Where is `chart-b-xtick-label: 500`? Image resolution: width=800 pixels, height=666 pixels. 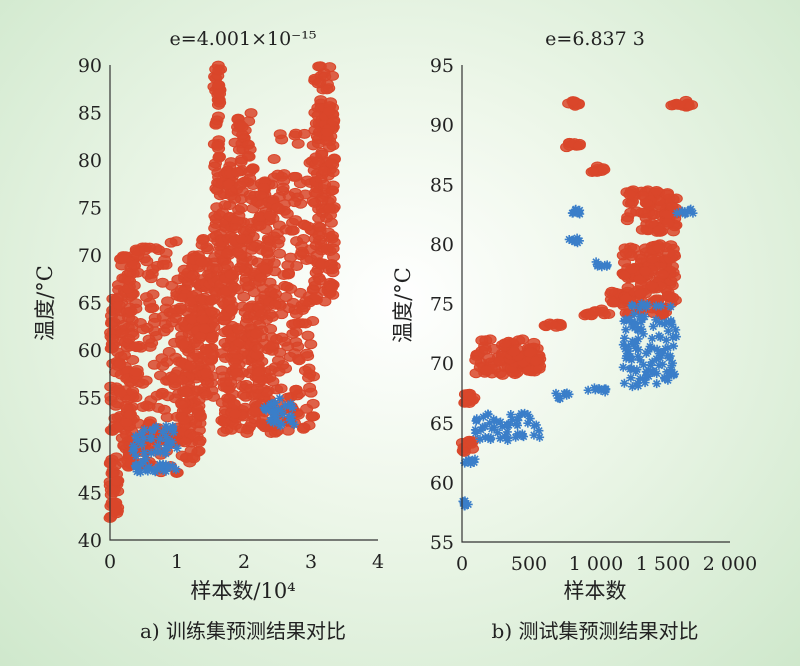 chart-b-xtick-label: 500 is located at coordinates (529, 564).